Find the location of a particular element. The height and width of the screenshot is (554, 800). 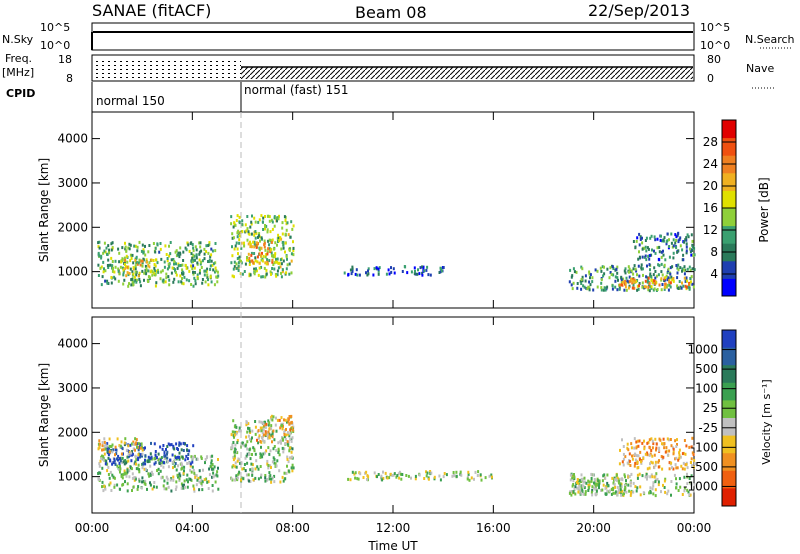

xtick-label: 16:00 is located at coordinates (493, 528).